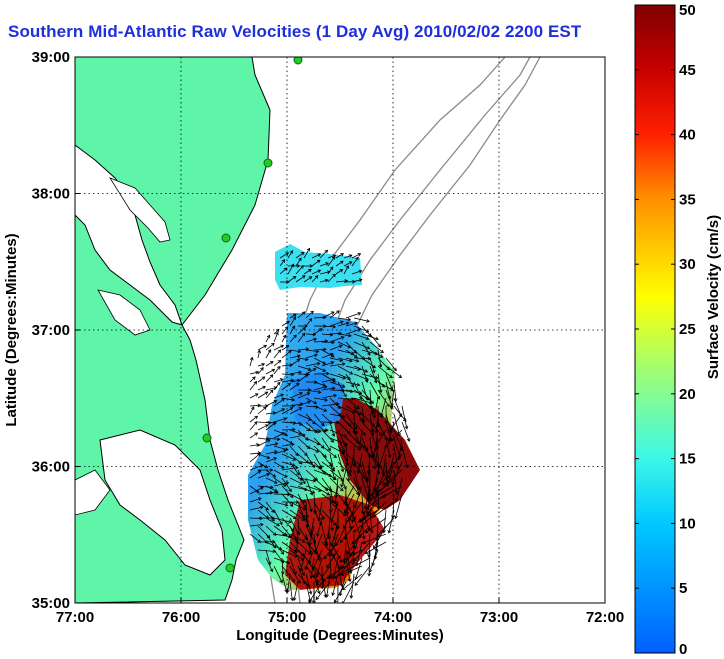 This screenshot has width=724, height=659. Describe the element at coordinates (207, 438) in the screenshot. I see `station-marker` at that location.